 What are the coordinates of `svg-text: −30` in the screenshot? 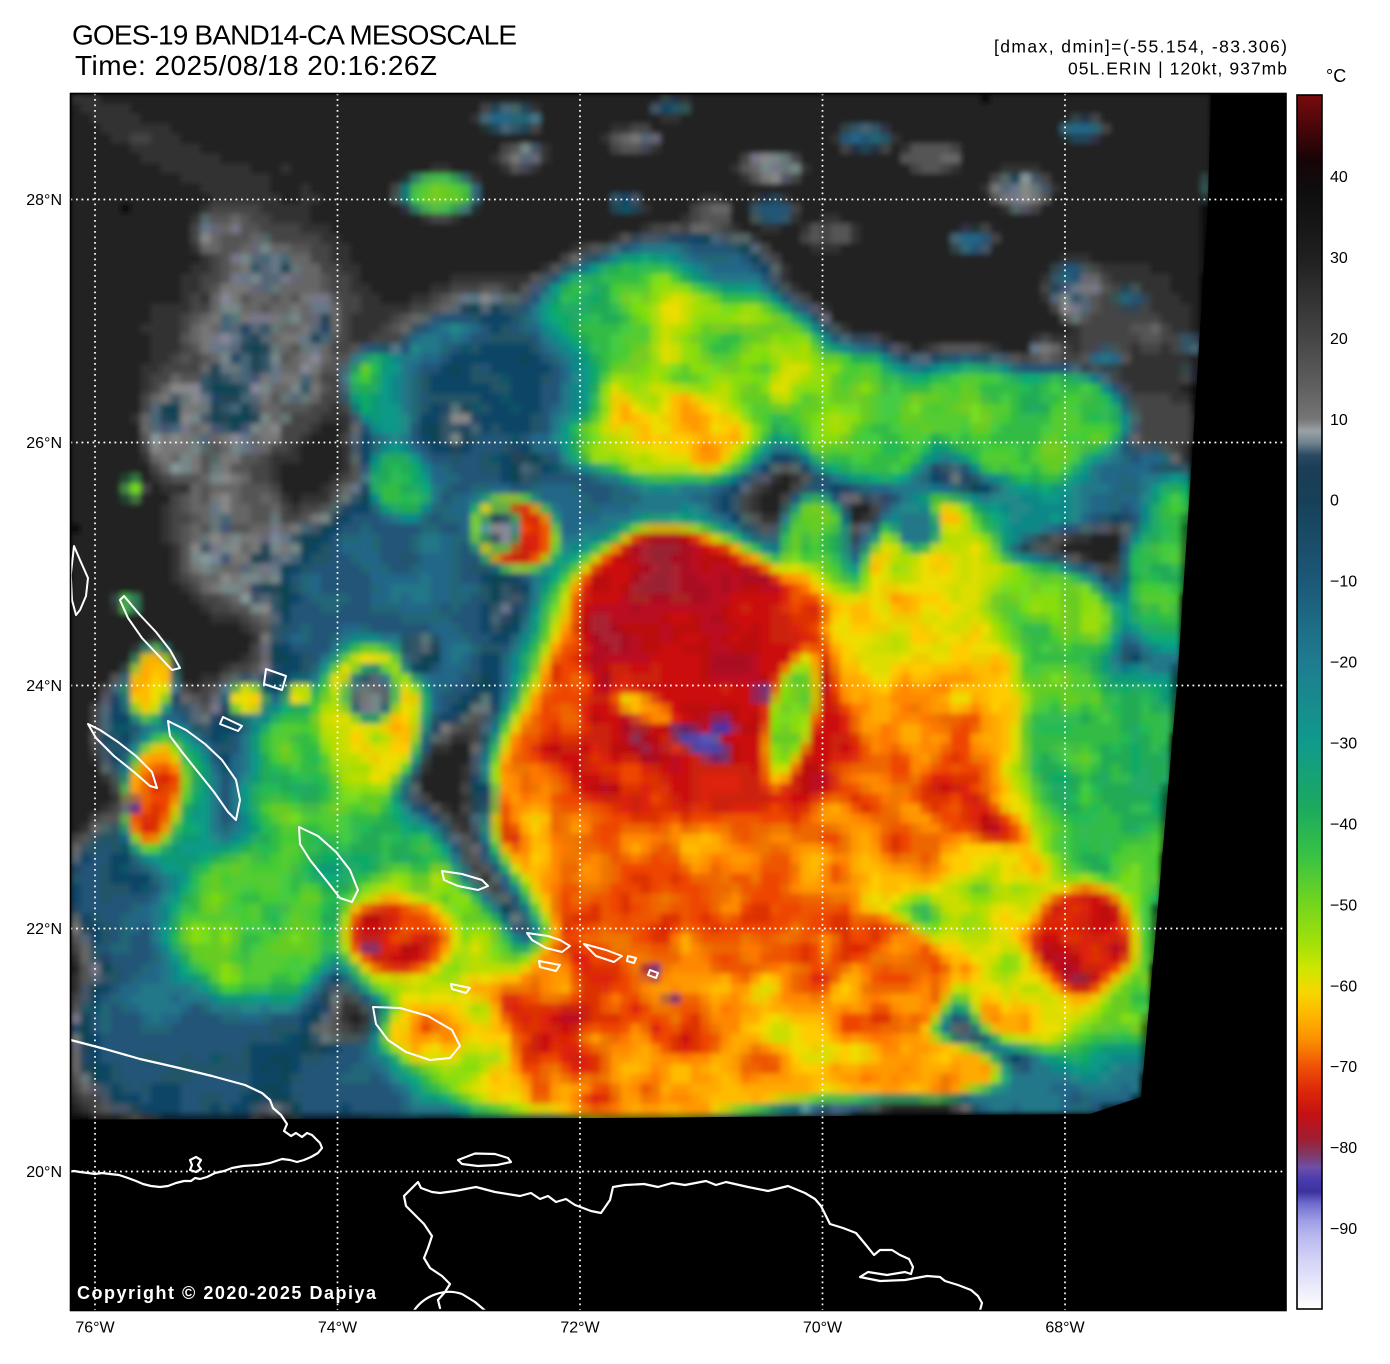 It's located at (1343, 744).